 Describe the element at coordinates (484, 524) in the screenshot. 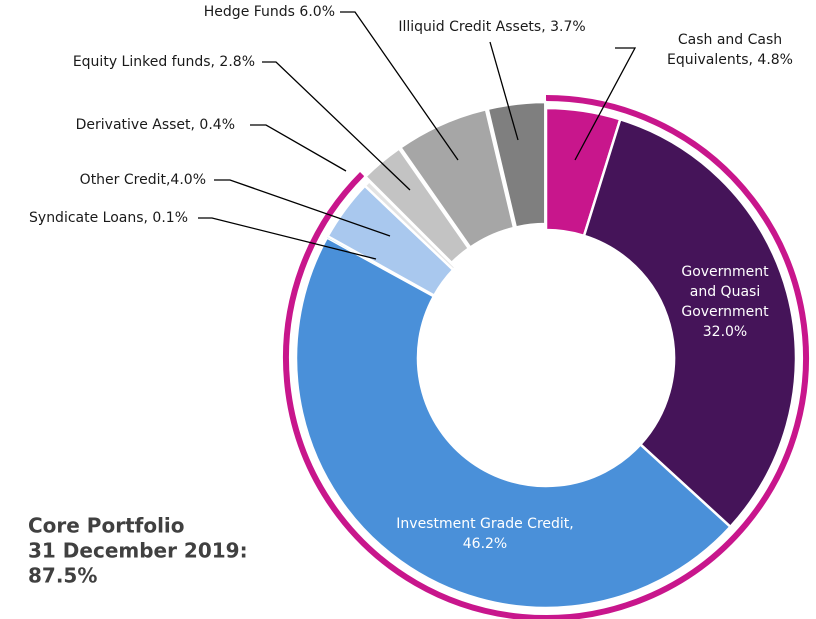

I see `slice-label: Investment Grade Credit,` at that location.